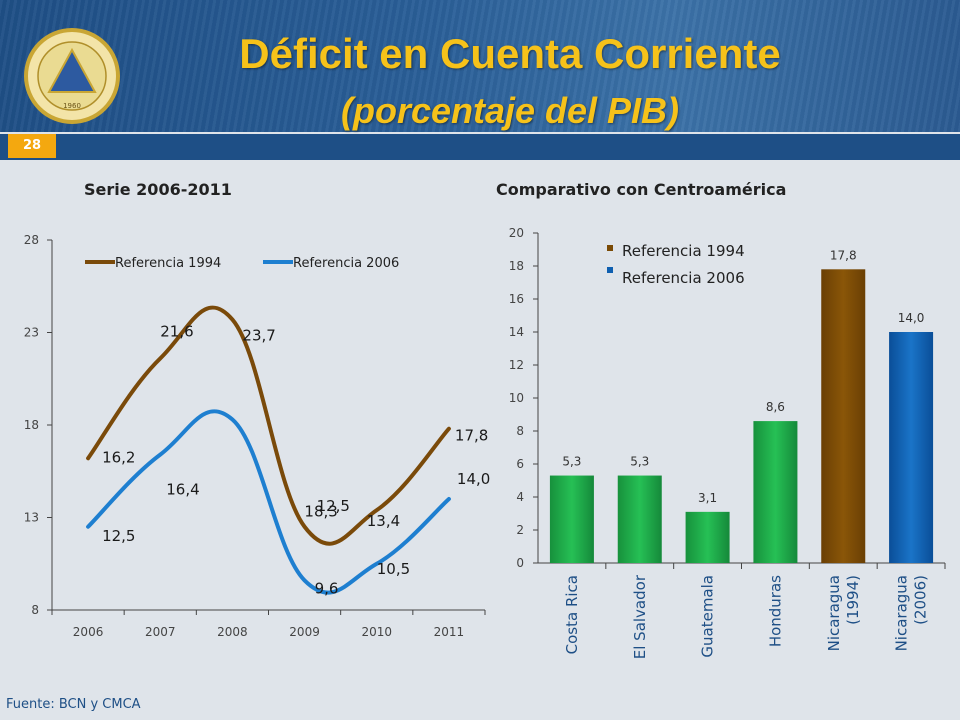 The height and width of the screenshot is (720, 960). What do you see at coordinates (333, 506) in the screenshot?
I see `line-data-label-1994: 12,5` at bounding box center [333, 506].